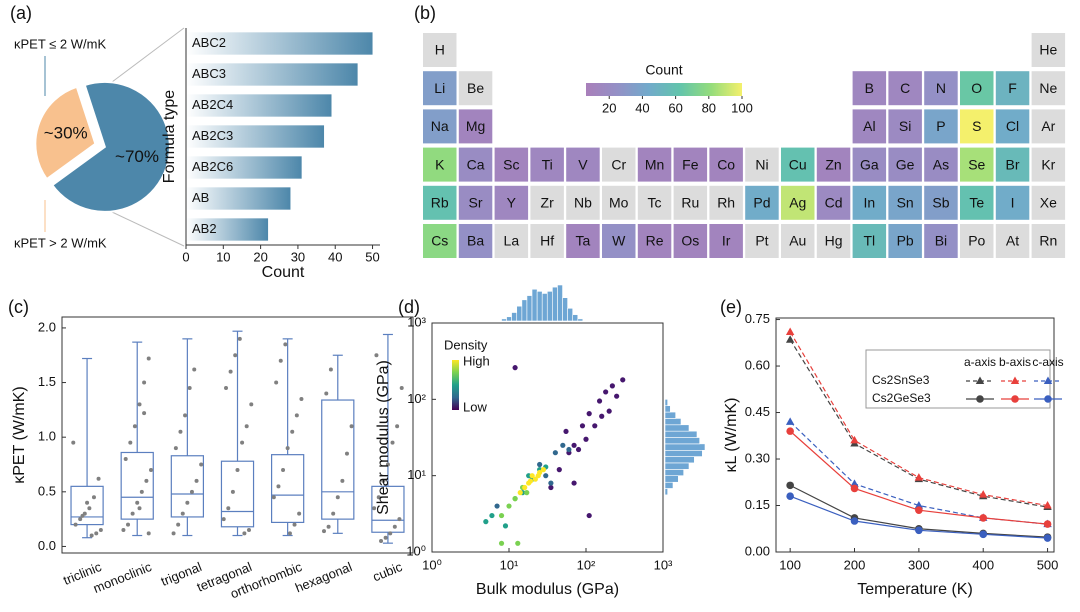  I want to click on element-symbol: Be, so click(475, 88).